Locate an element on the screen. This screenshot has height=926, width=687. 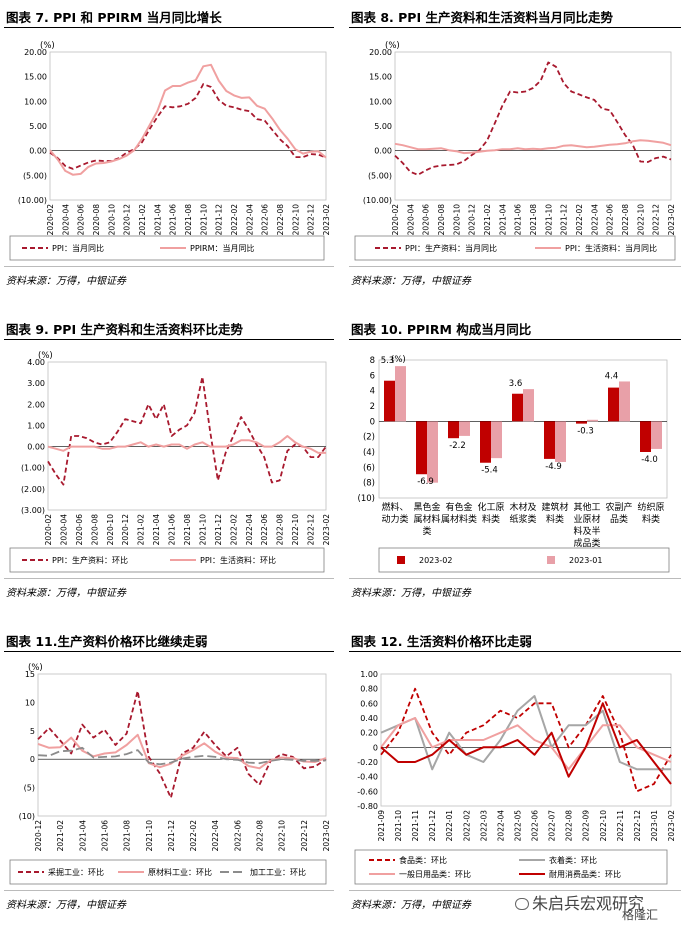
y-tick-label: 0.40 is located at coordinates (369, 718).